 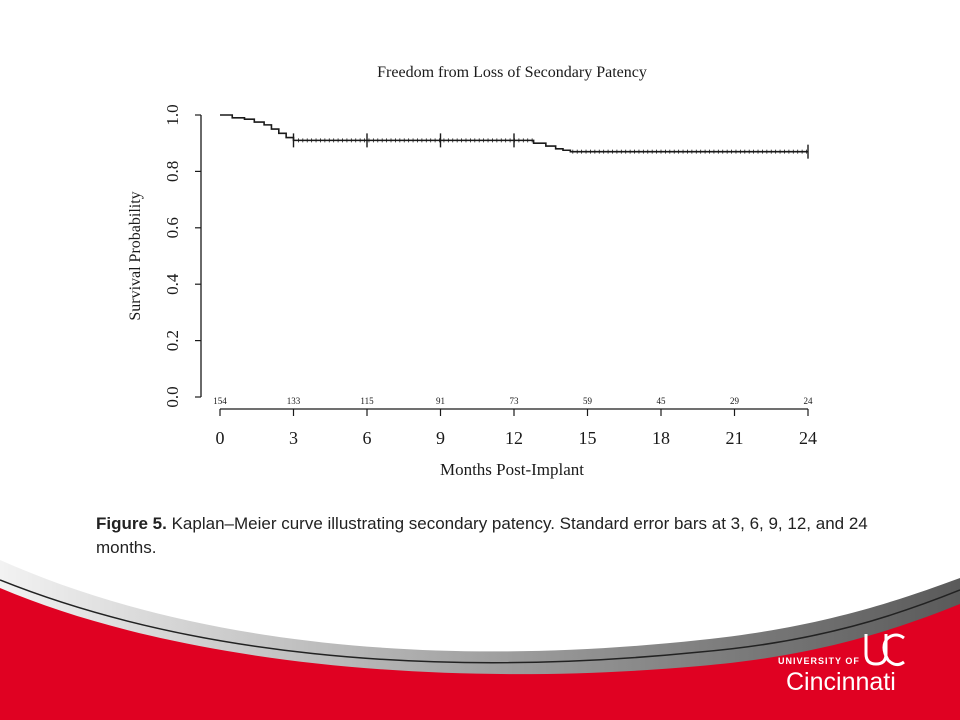 I want to click on y-tick-label: 0.0, so click(x=172, y=396).